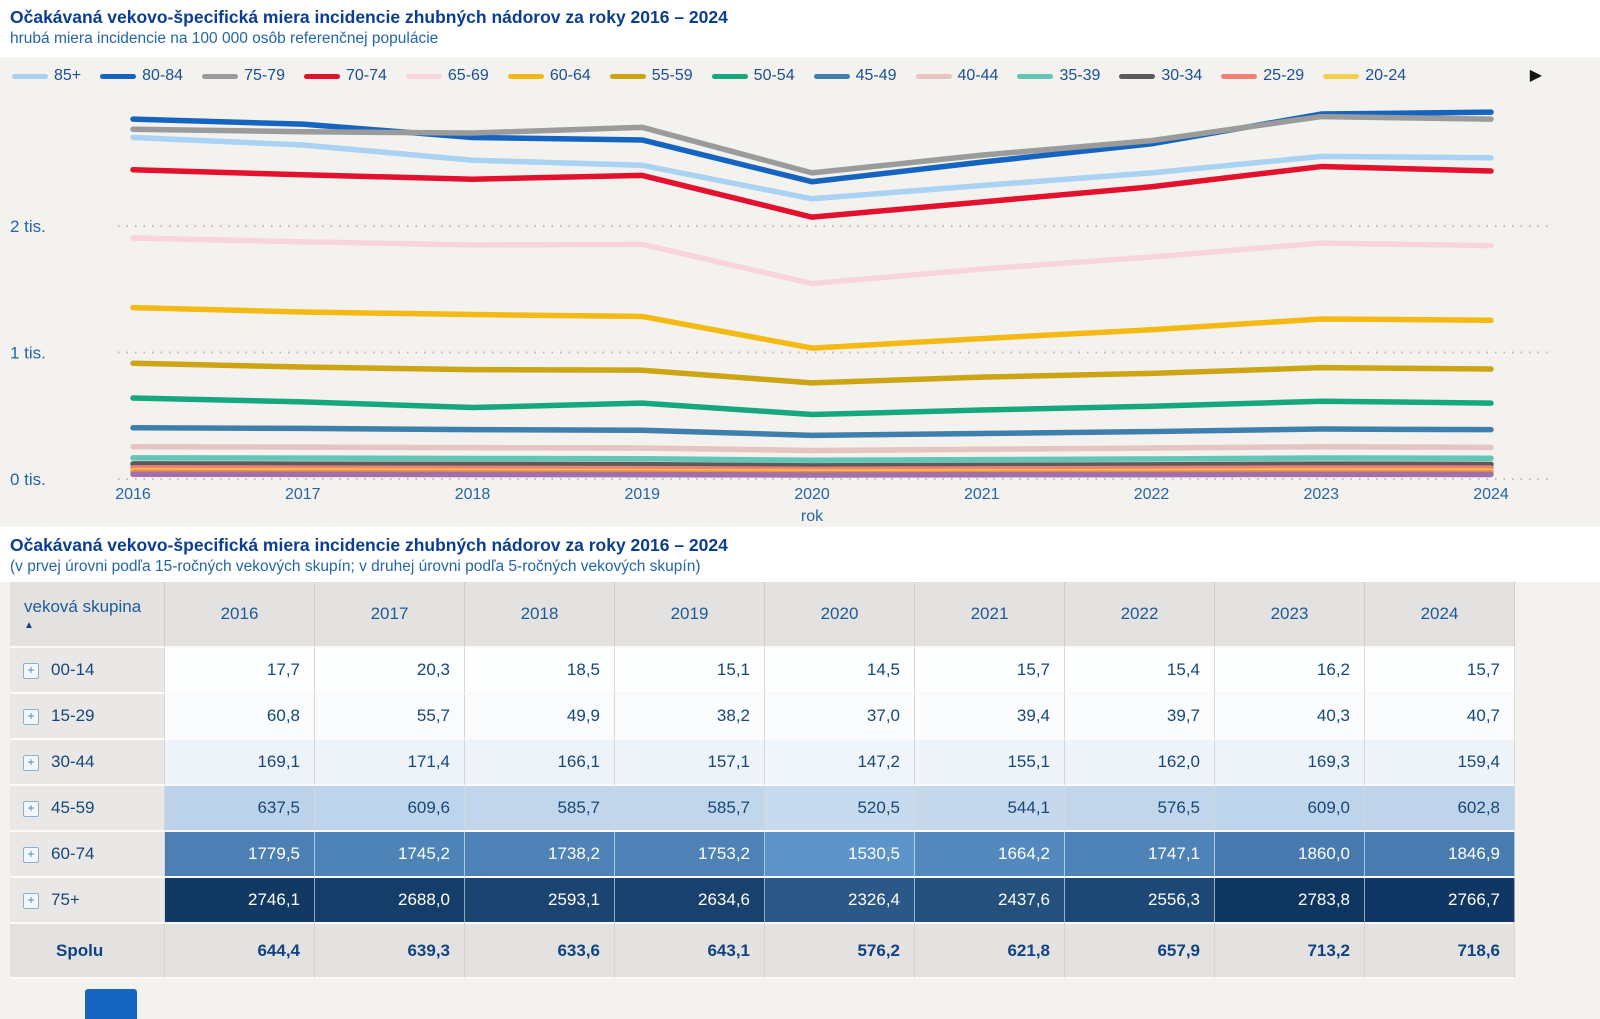 This screenshot has width=1600, height=1019. Describe the element at coordinates (1140, 855) in the screenshot. I see `value-cell: 1747,1` at that location.